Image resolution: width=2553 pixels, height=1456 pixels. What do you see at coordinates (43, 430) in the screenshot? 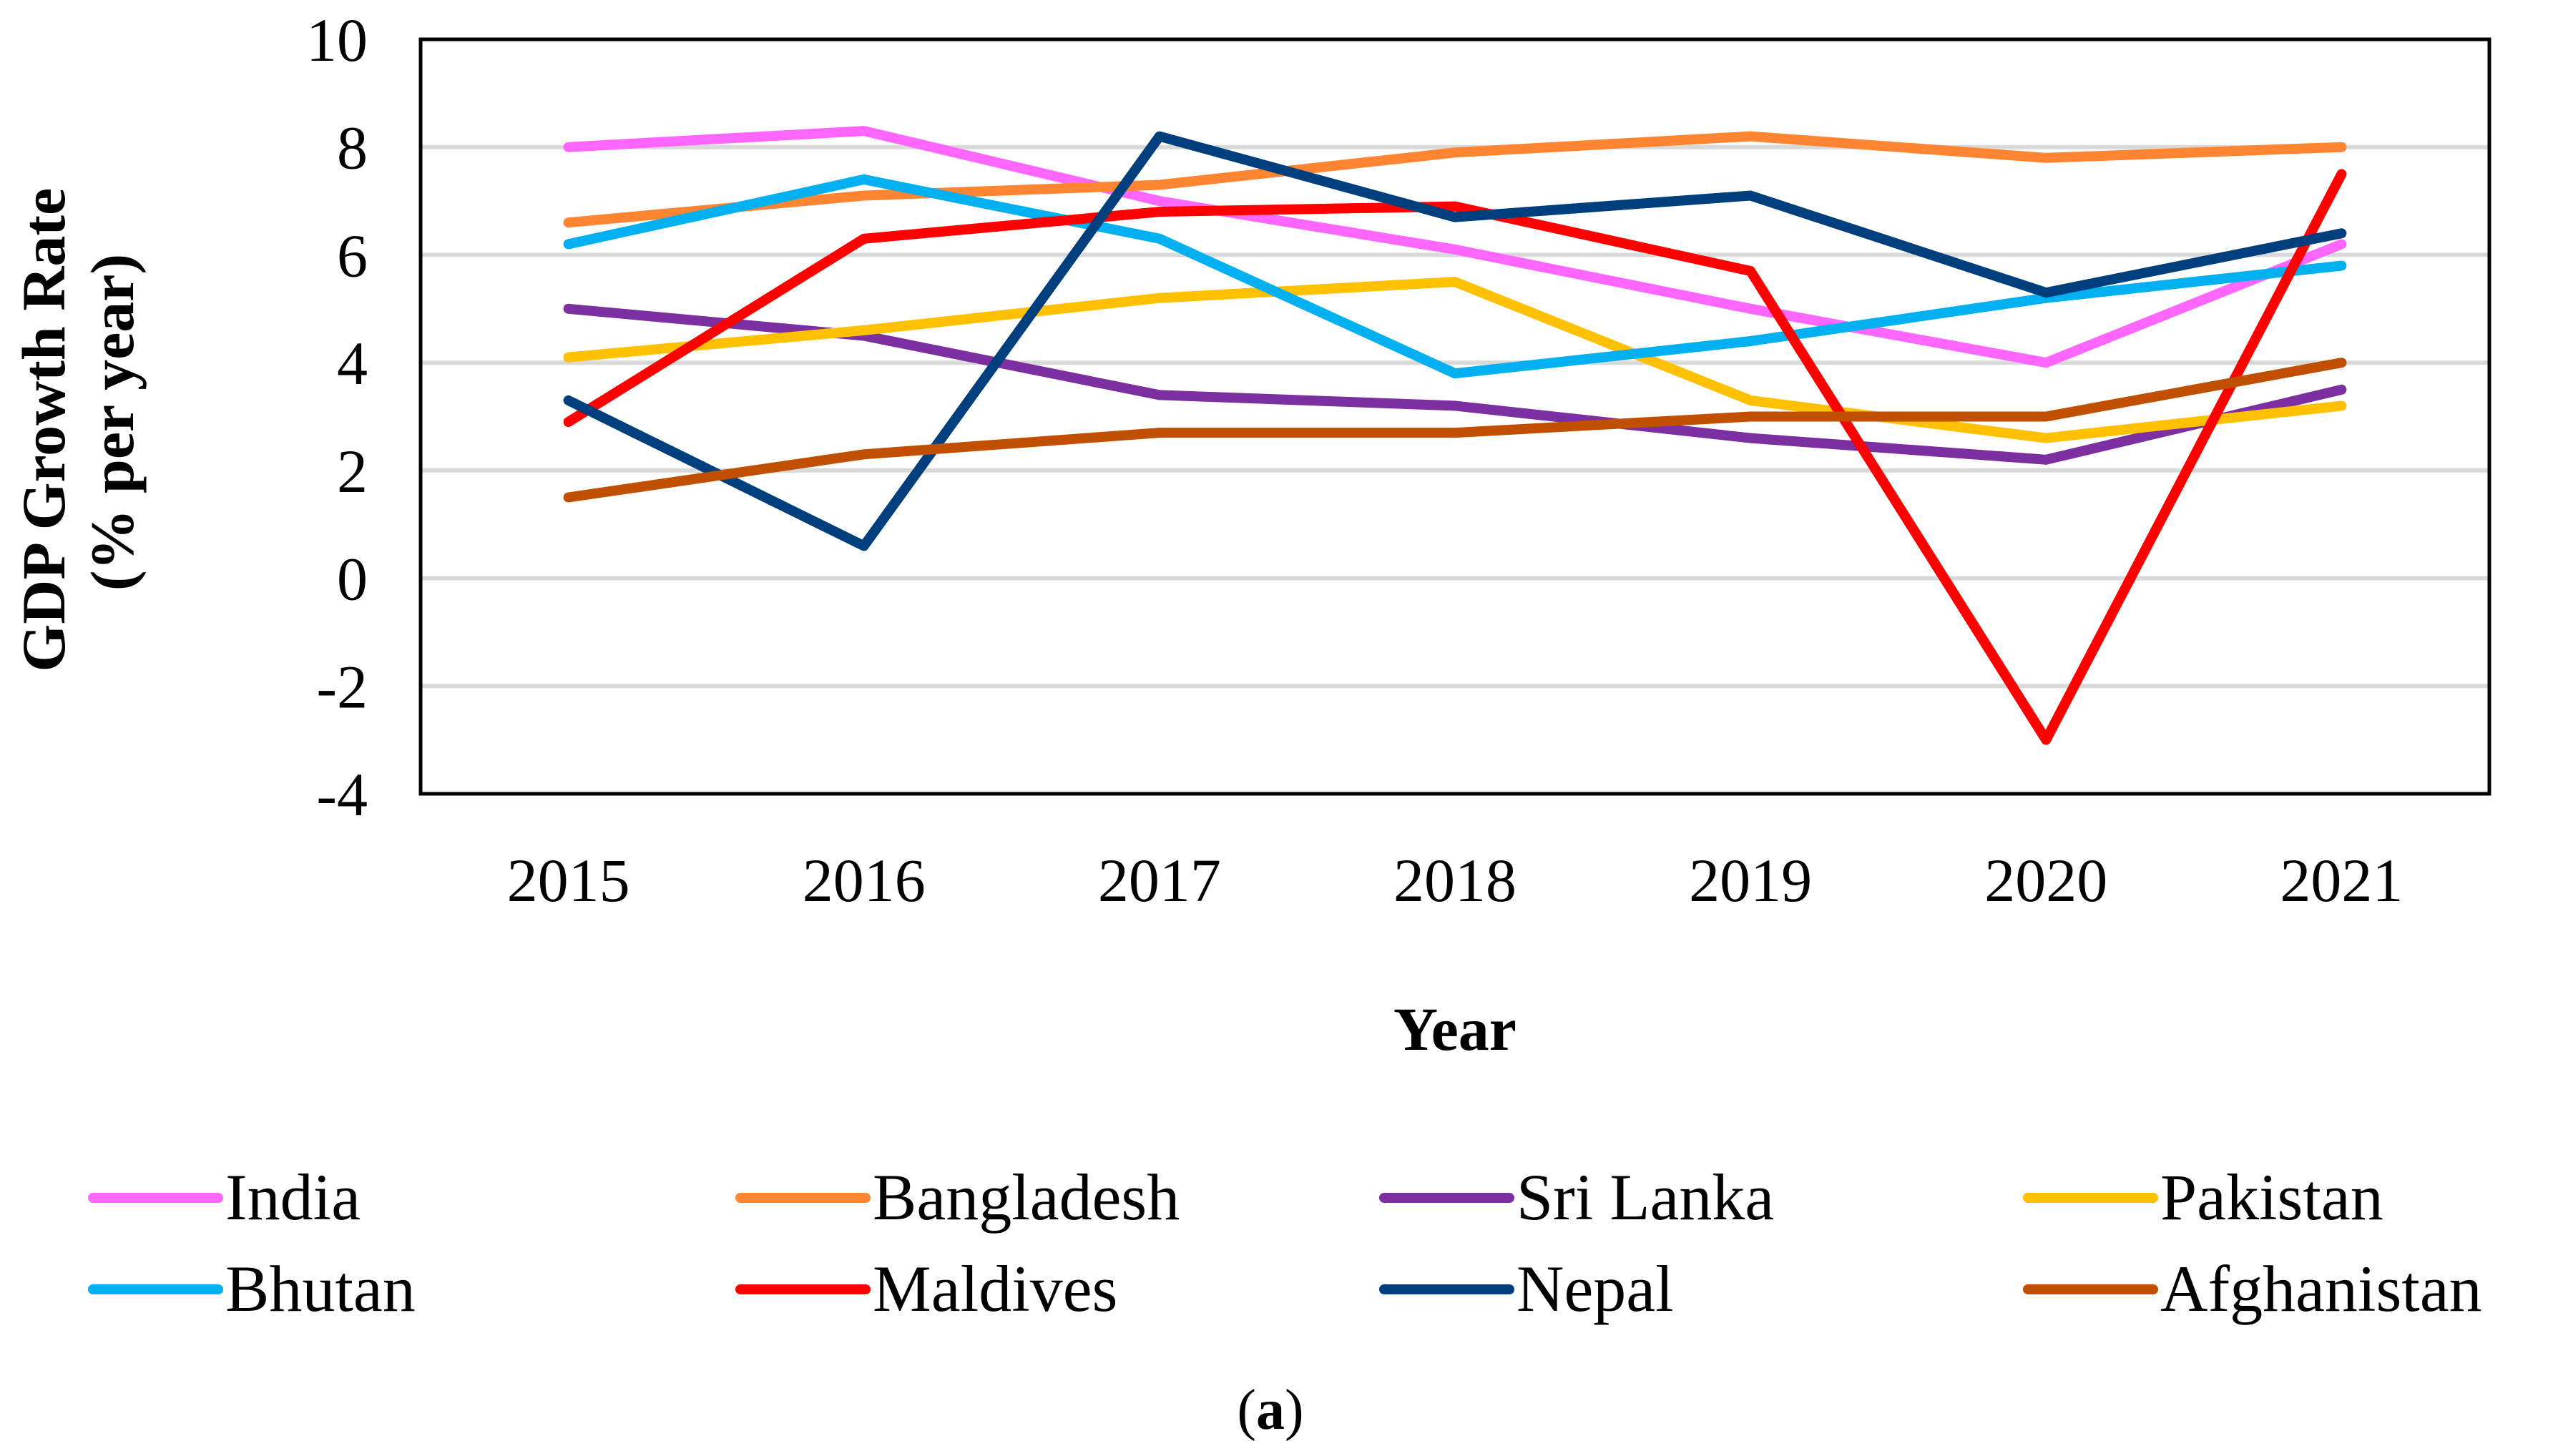
I see `y-axis-title-line1: GDP Growth Rate` at bounding box center [43, 430].